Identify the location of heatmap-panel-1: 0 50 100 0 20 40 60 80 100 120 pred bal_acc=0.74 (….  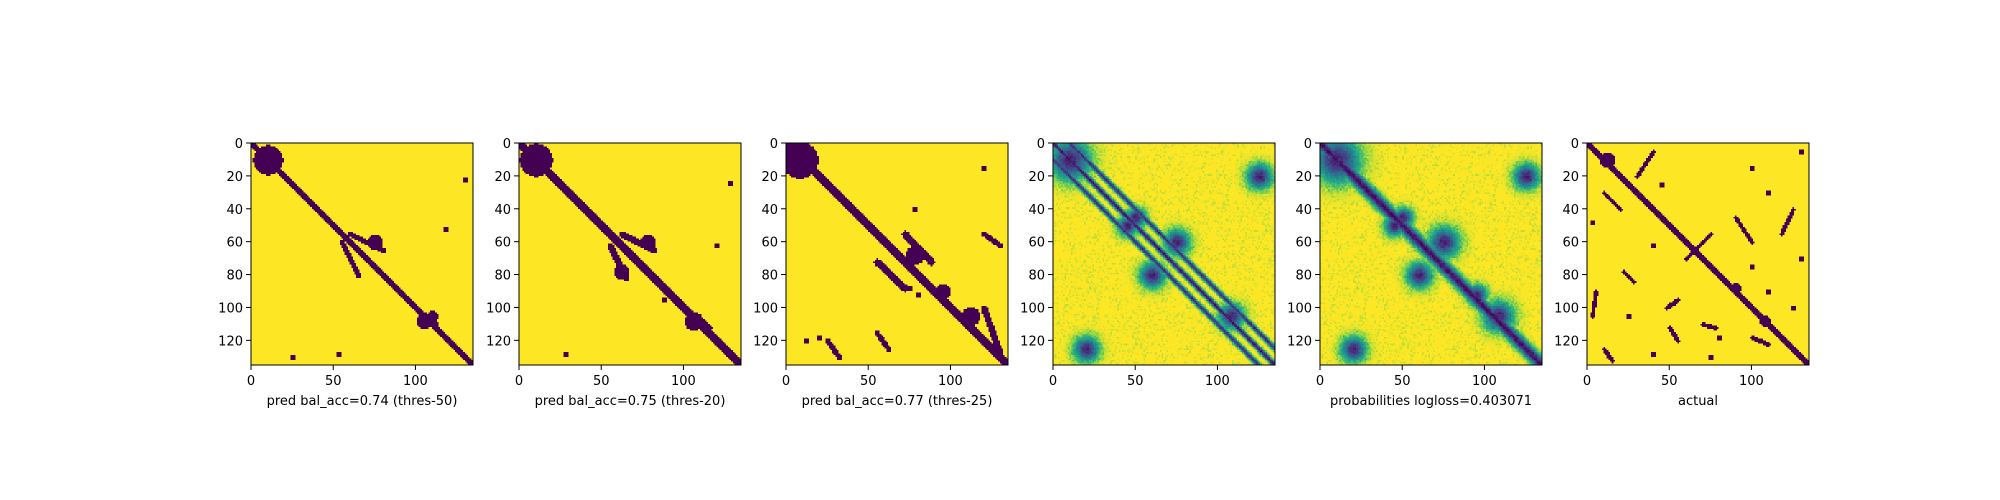
(346, 273).